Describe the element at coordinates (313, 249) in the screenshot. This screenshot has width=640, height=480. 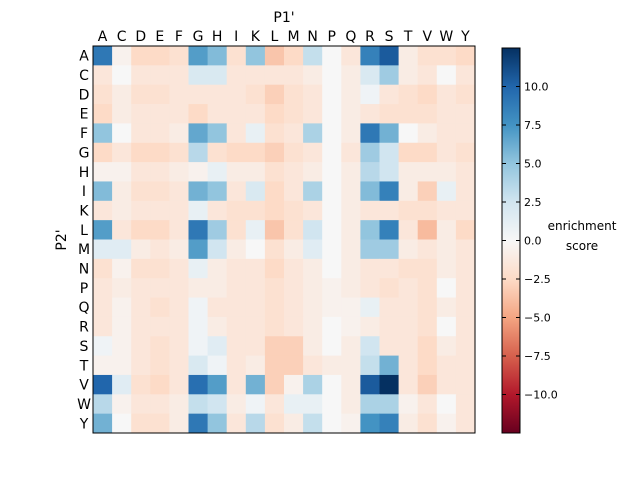
I see `heatmap-cell-M-N` at that location.